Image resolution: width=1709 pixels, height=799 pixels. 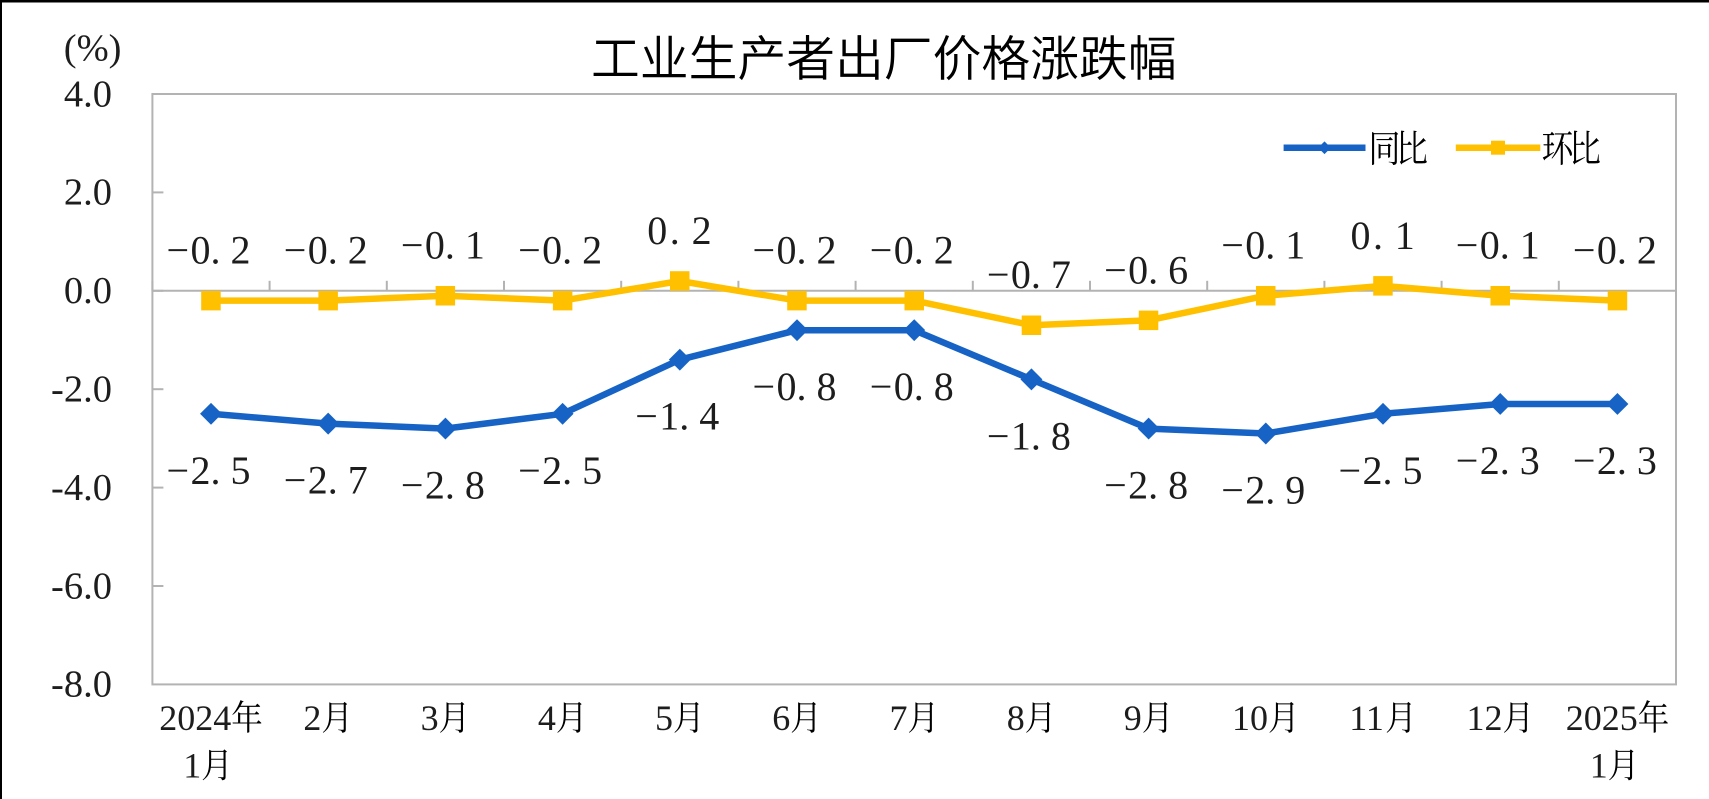 I want to click on svg-text: -2.0, so click(x=81, y=390).